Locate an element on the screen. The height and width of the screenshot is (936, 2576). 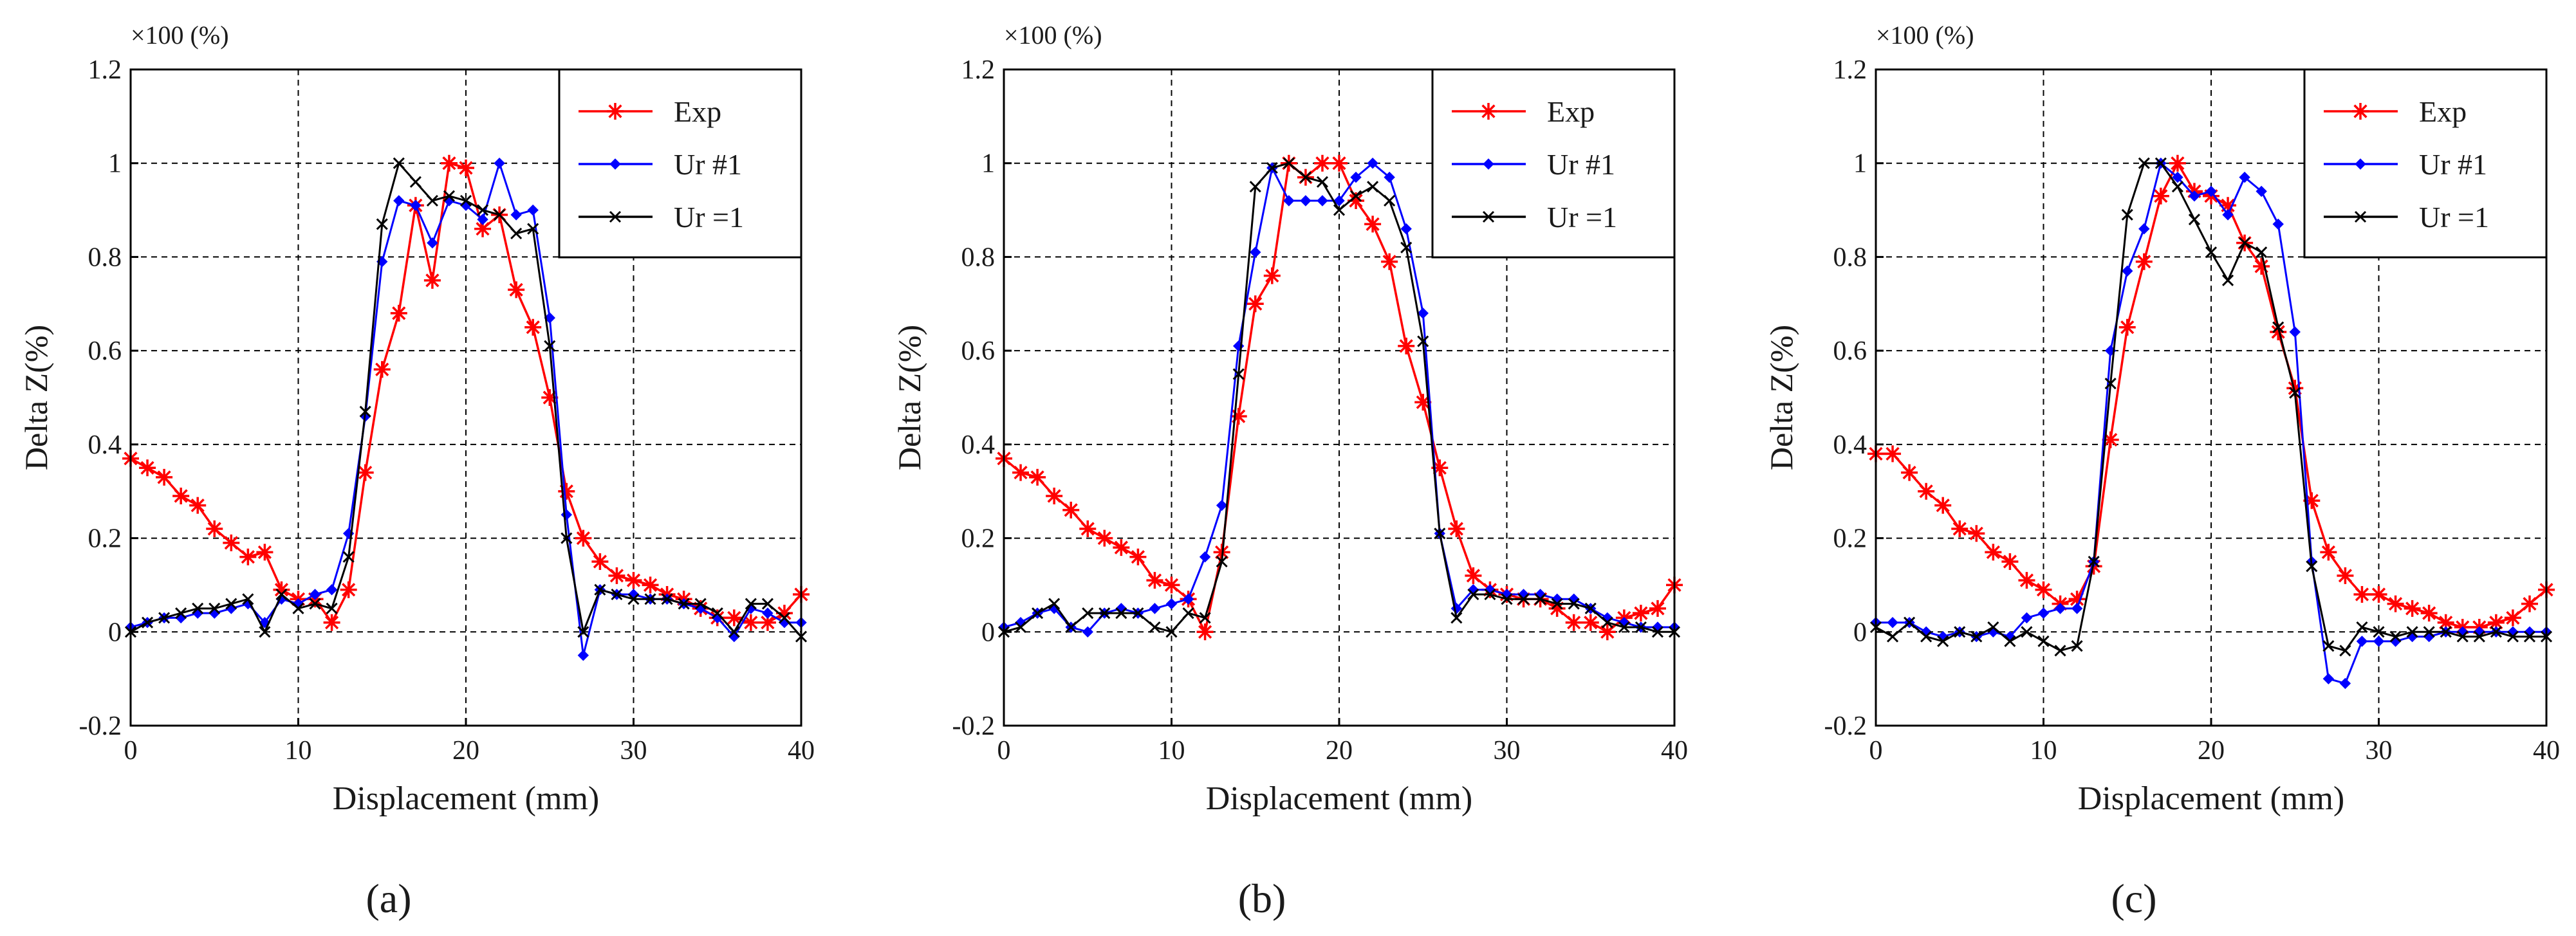
legend-label: Ur #1 is located at coordinates (708, 164).